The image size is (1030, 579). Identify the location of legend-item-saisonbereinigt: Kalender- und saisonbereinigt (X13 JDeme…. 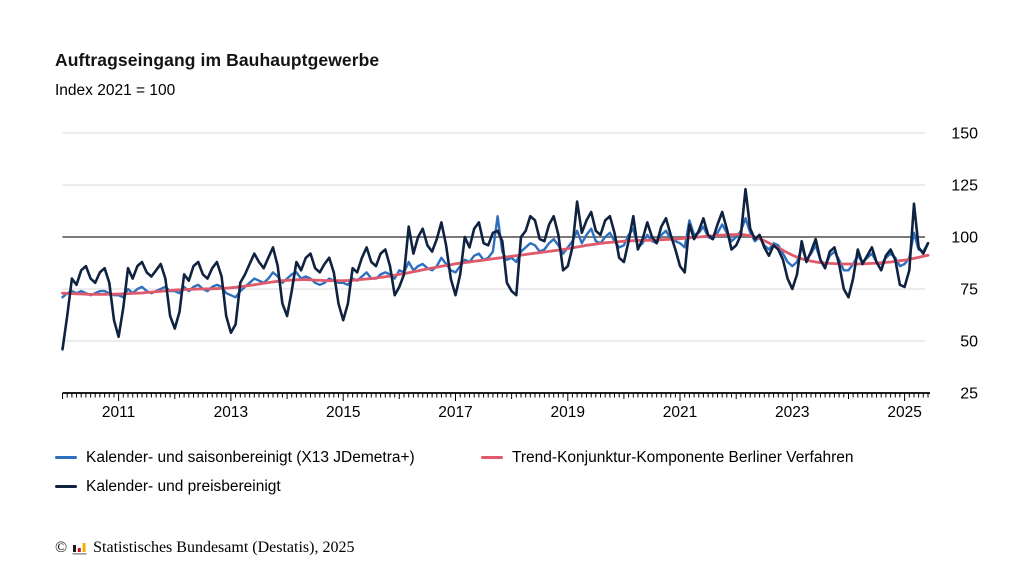
(268, 458).